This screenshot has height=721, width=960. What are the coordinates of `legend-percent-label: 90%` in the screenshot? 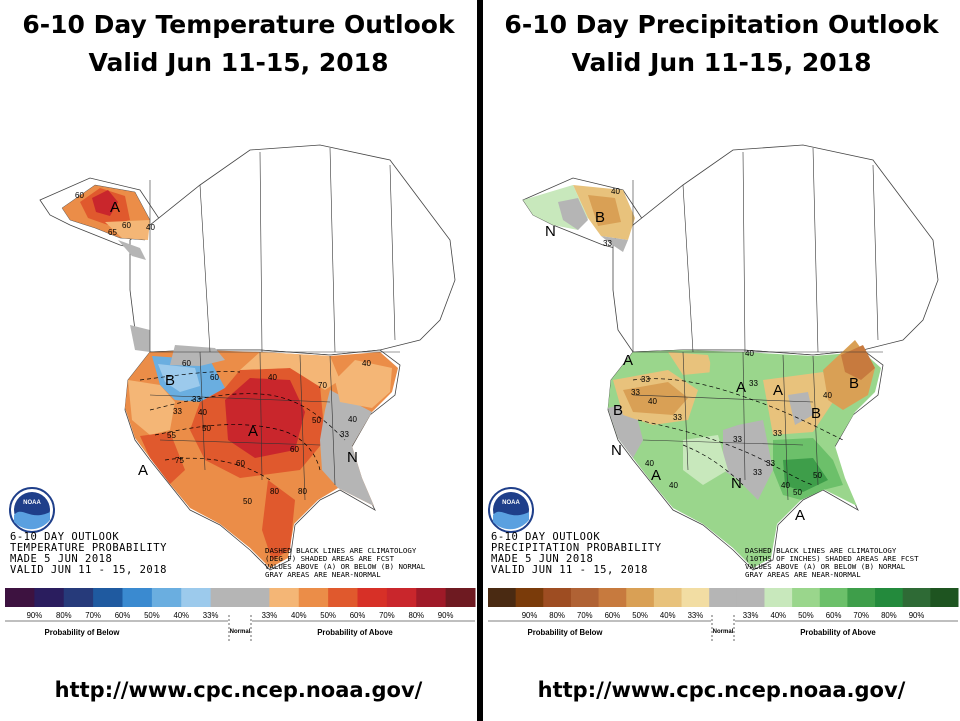 It's located at (530, 615).